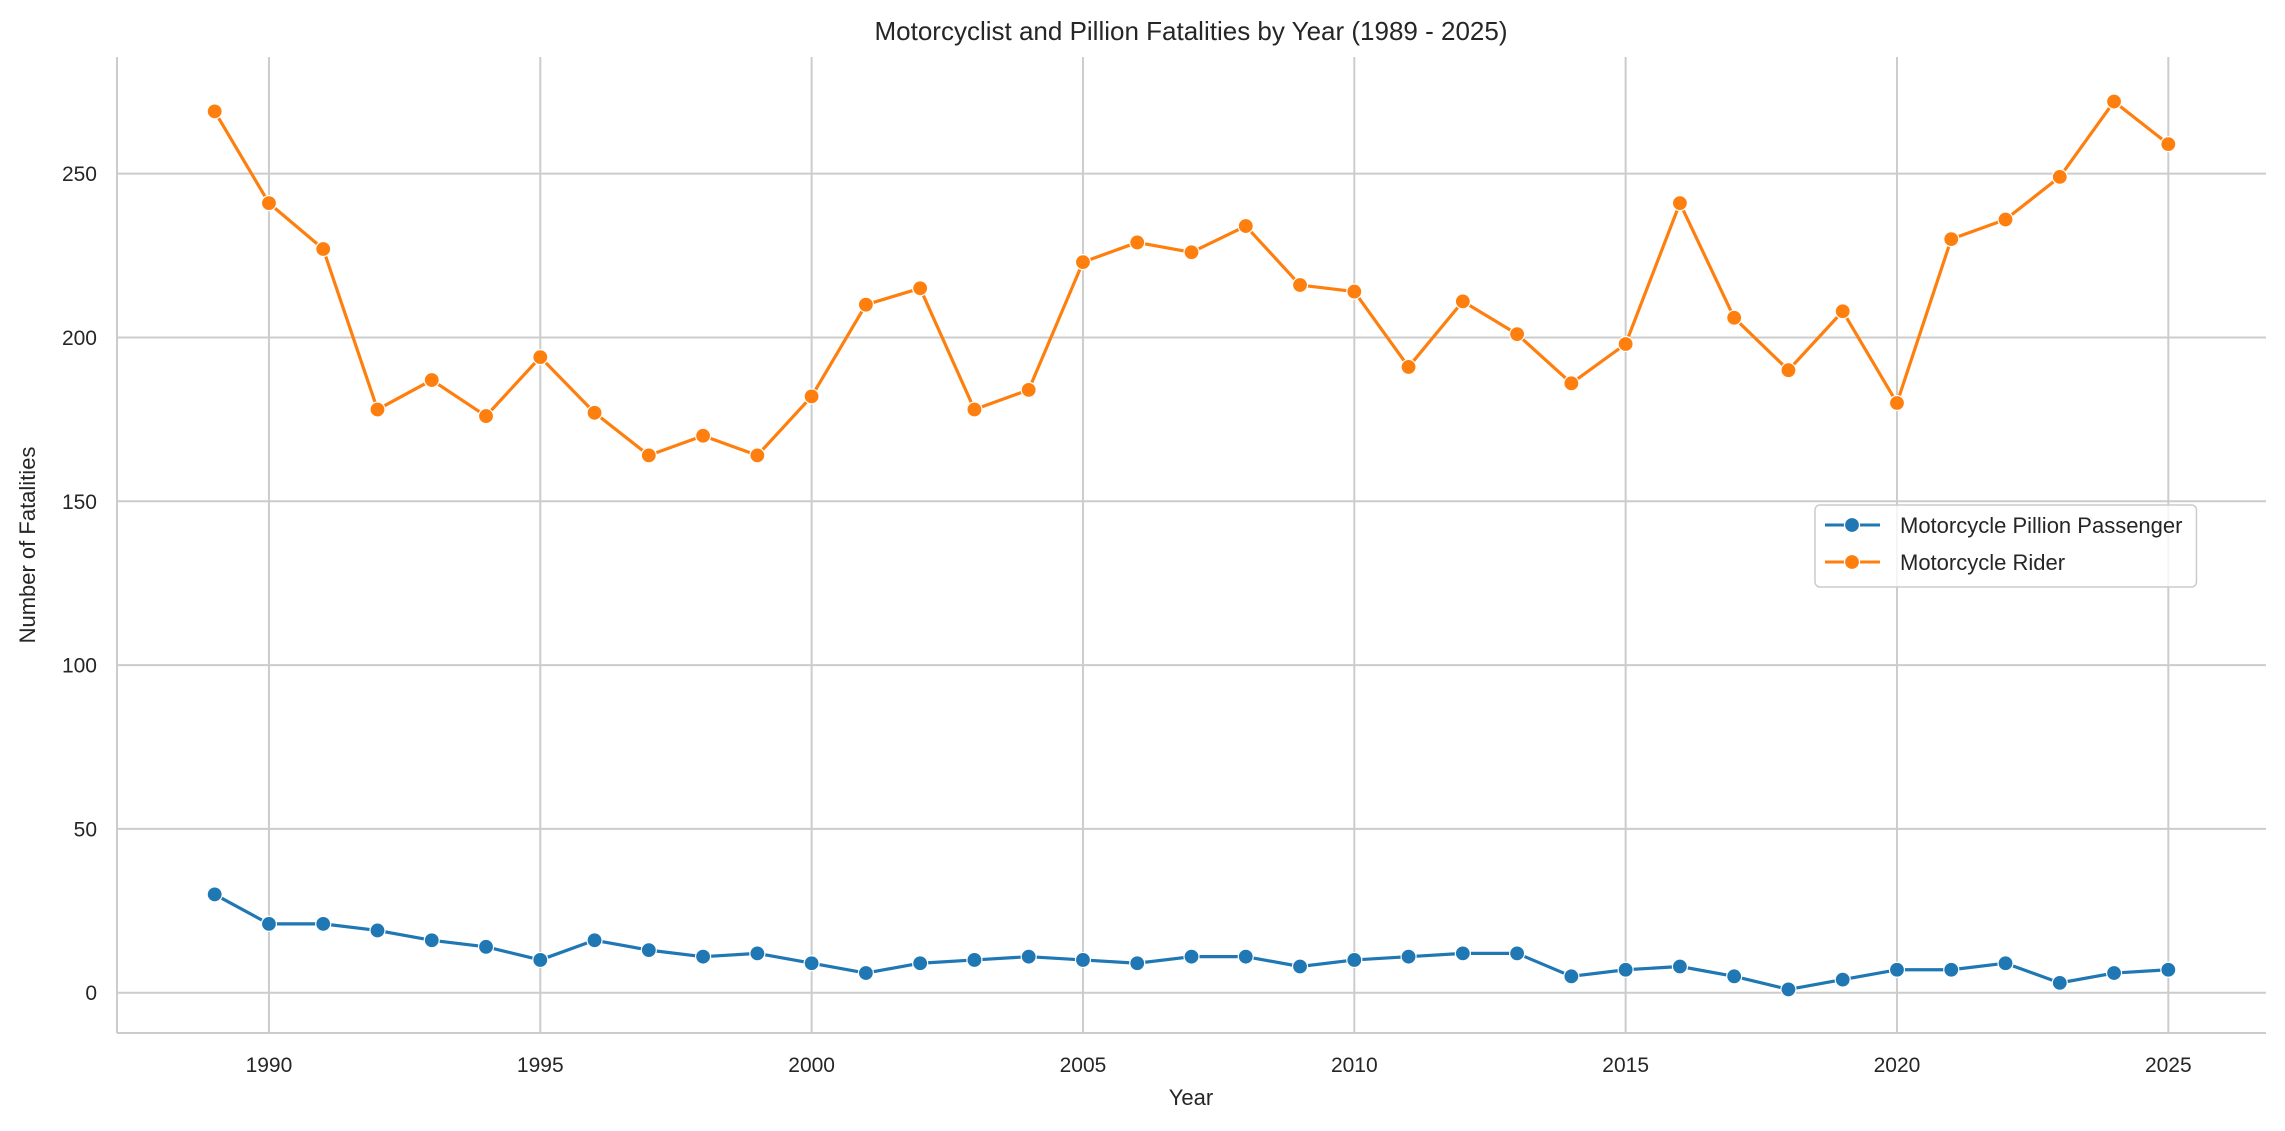 The width and height of the screenshot is (2285, 1131). Describe the element at coordinates (1625, 1065) in the screenshot. I see `x-tick-label: 2015` at that location.